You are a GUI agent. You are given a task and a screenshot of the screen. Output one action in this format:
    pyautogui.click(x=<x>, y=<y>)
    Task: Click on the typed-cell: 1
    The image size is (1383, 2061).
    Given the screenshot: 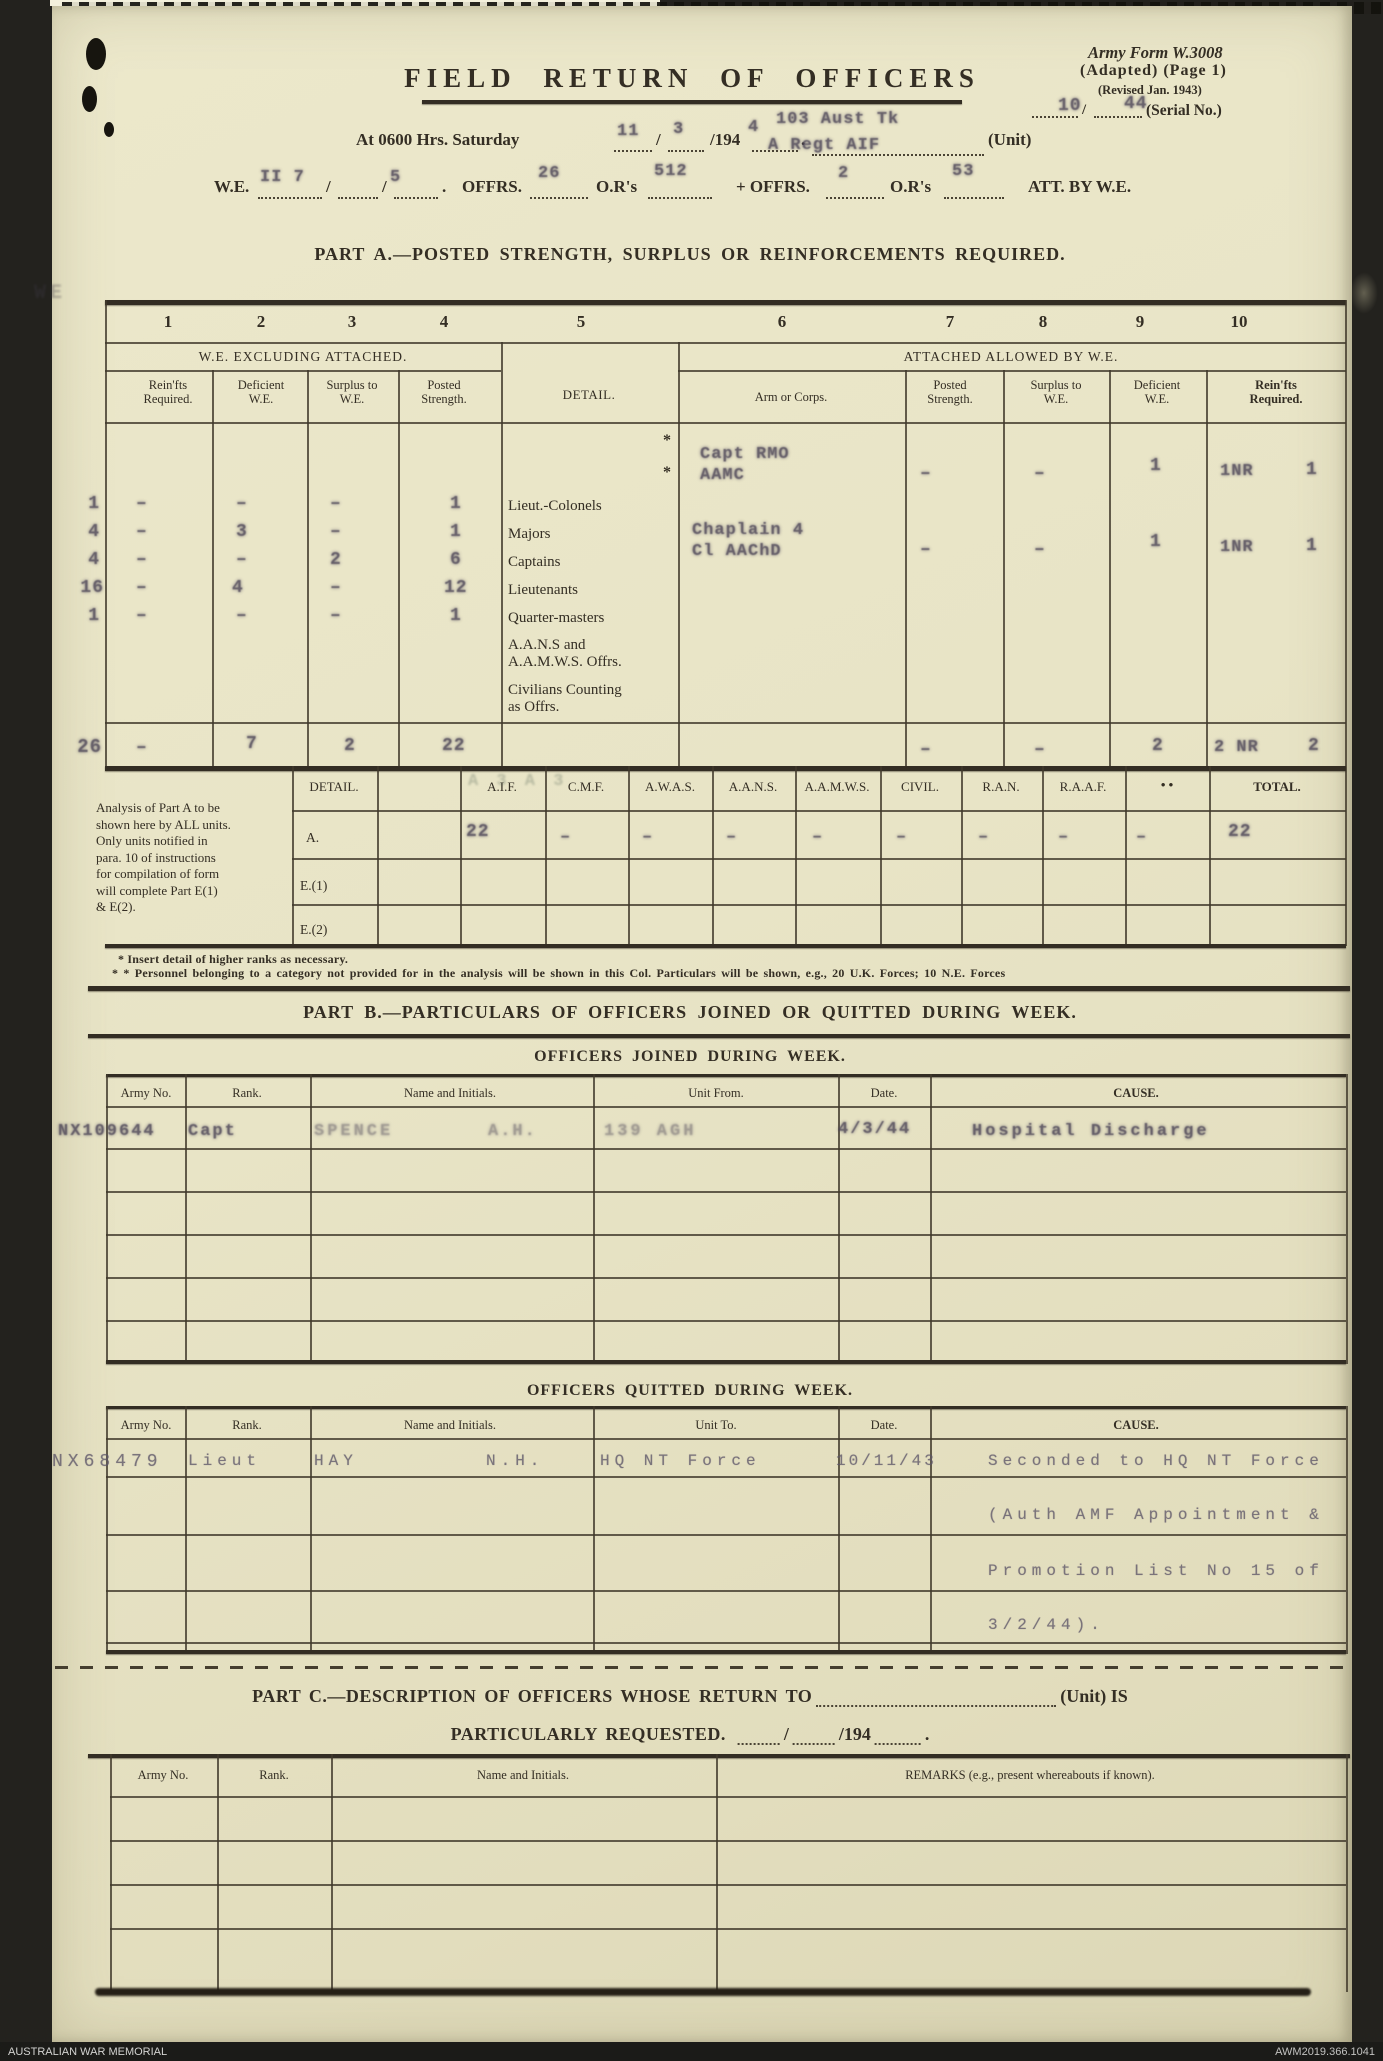 What is the action you would take?
    pyautogui.click(x=456, y=532)
    